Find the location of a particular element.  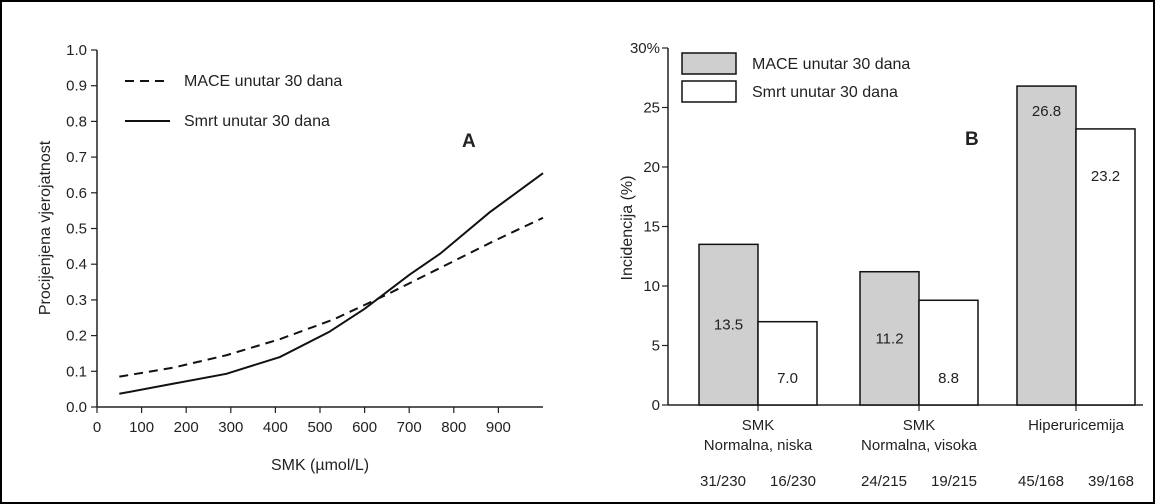

x-tick-label: 400 is located at coordinates (275, 427).